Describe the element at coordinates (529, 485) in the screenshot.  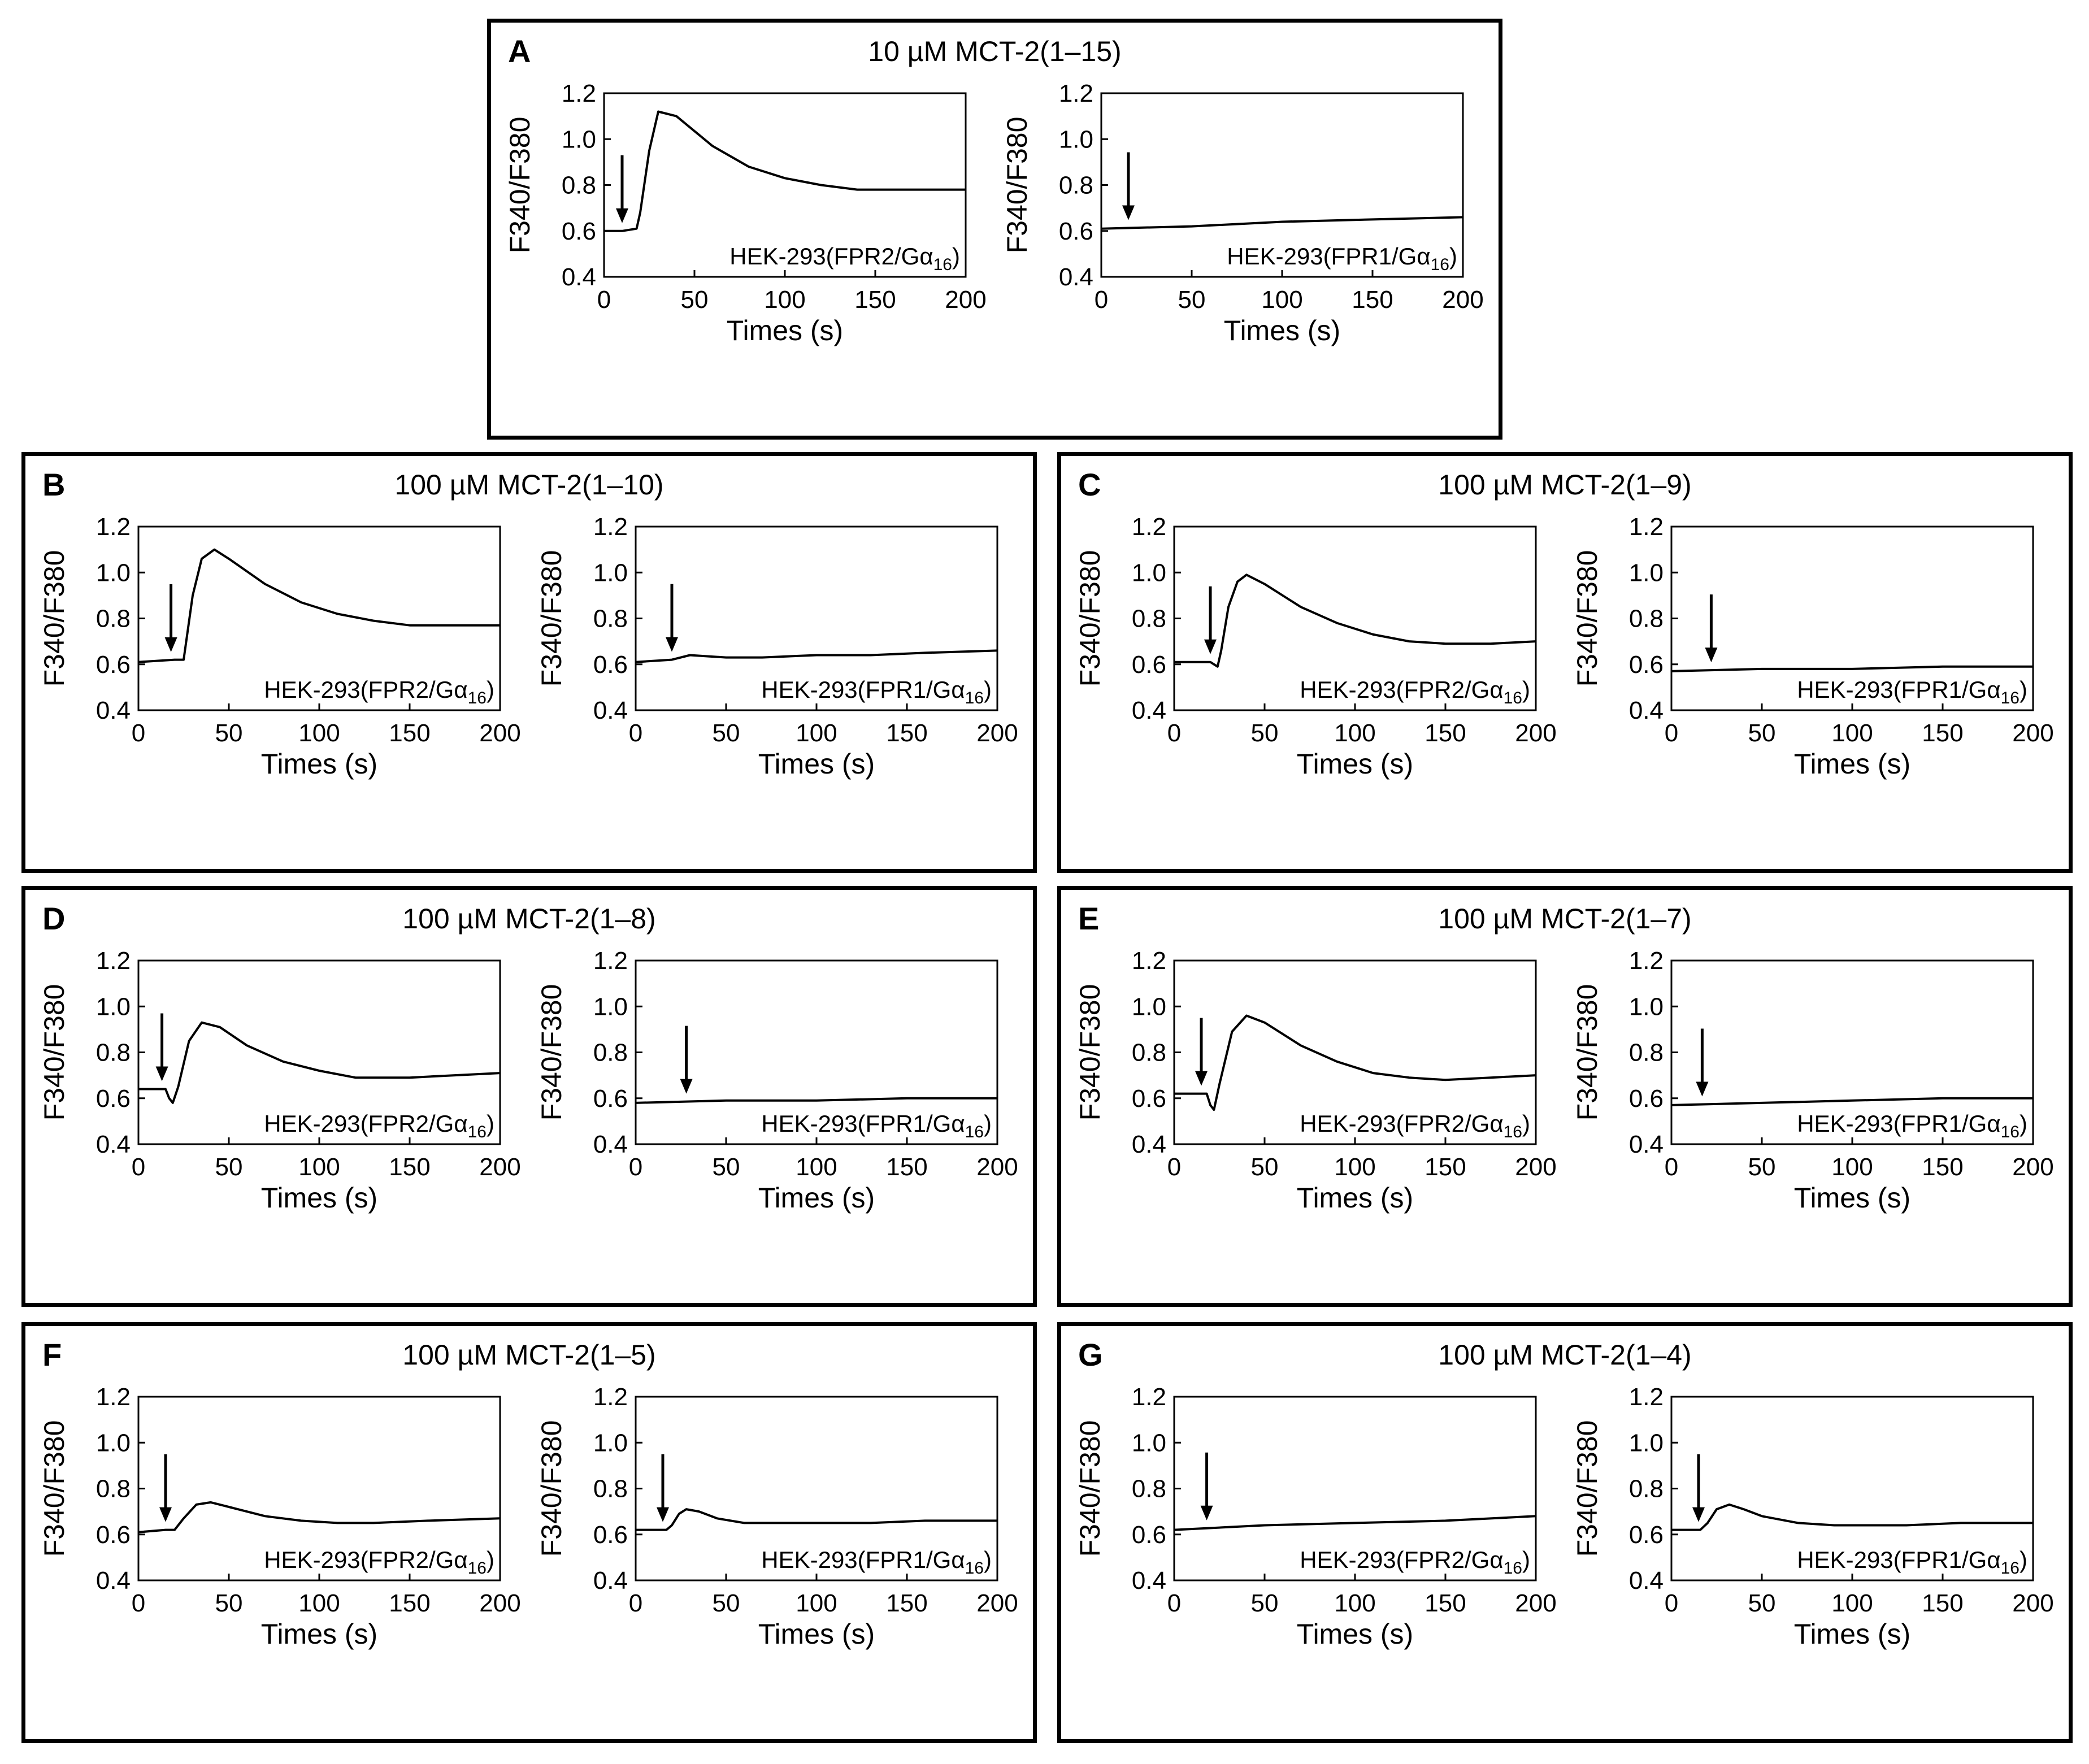
I see `panel-title: 100 µM MCT-2(1–10)` at that location.